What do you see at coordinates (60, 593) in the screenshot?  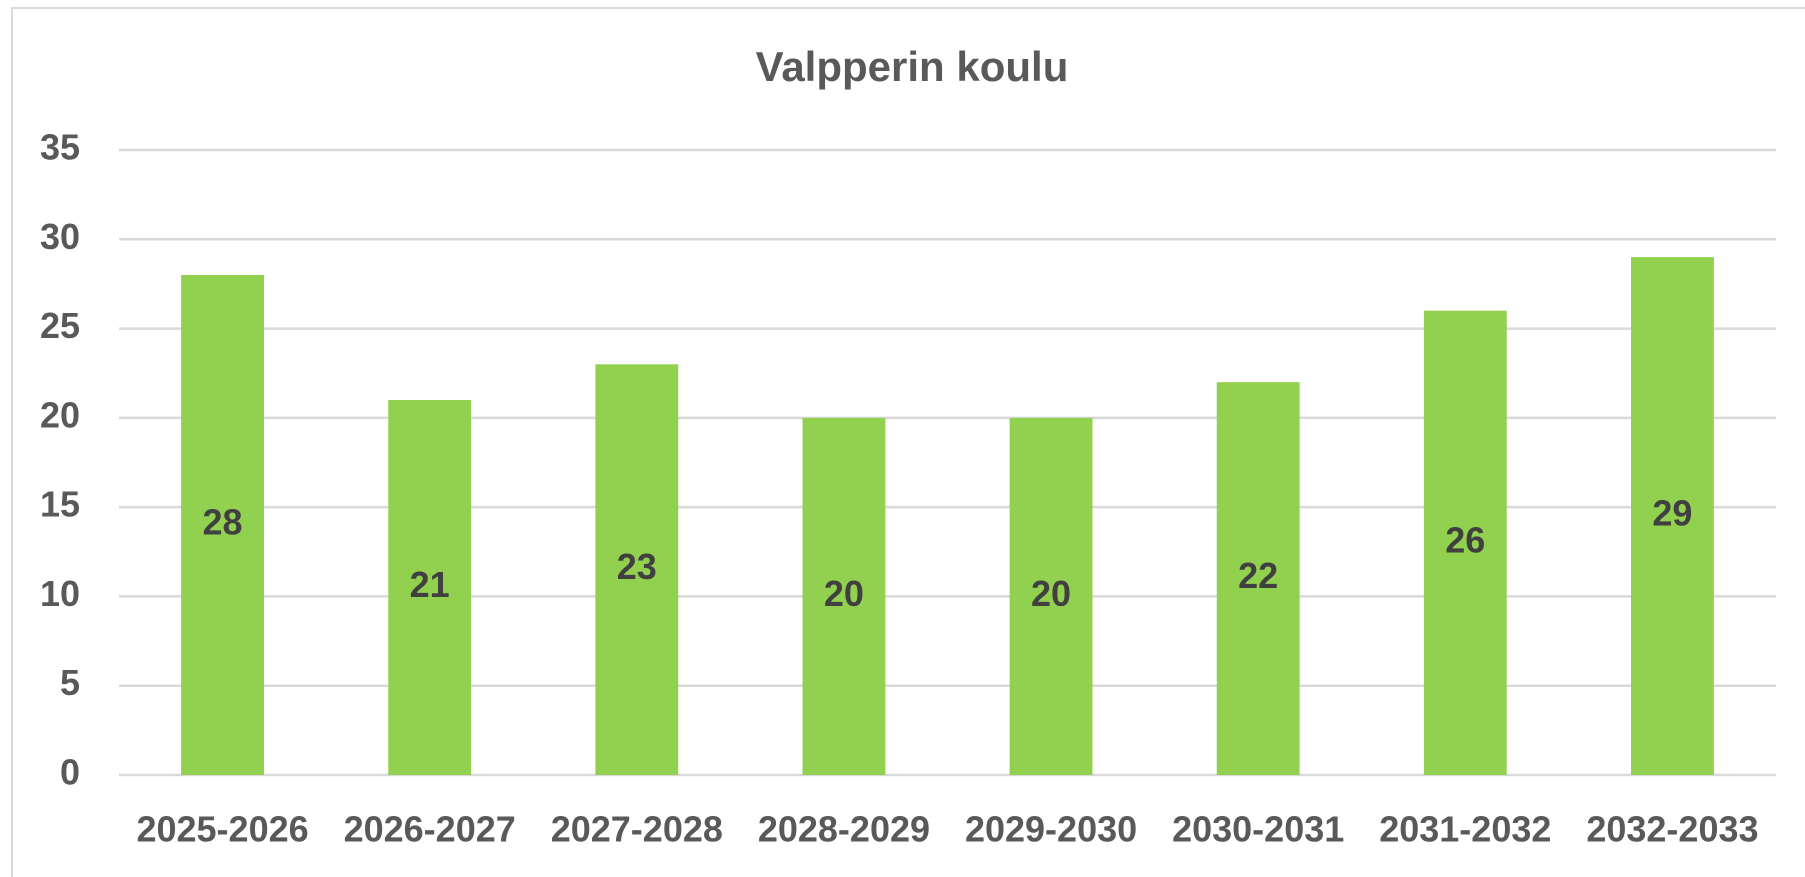 I see `y-tick-label: 10` at bounding box center [60, 593].